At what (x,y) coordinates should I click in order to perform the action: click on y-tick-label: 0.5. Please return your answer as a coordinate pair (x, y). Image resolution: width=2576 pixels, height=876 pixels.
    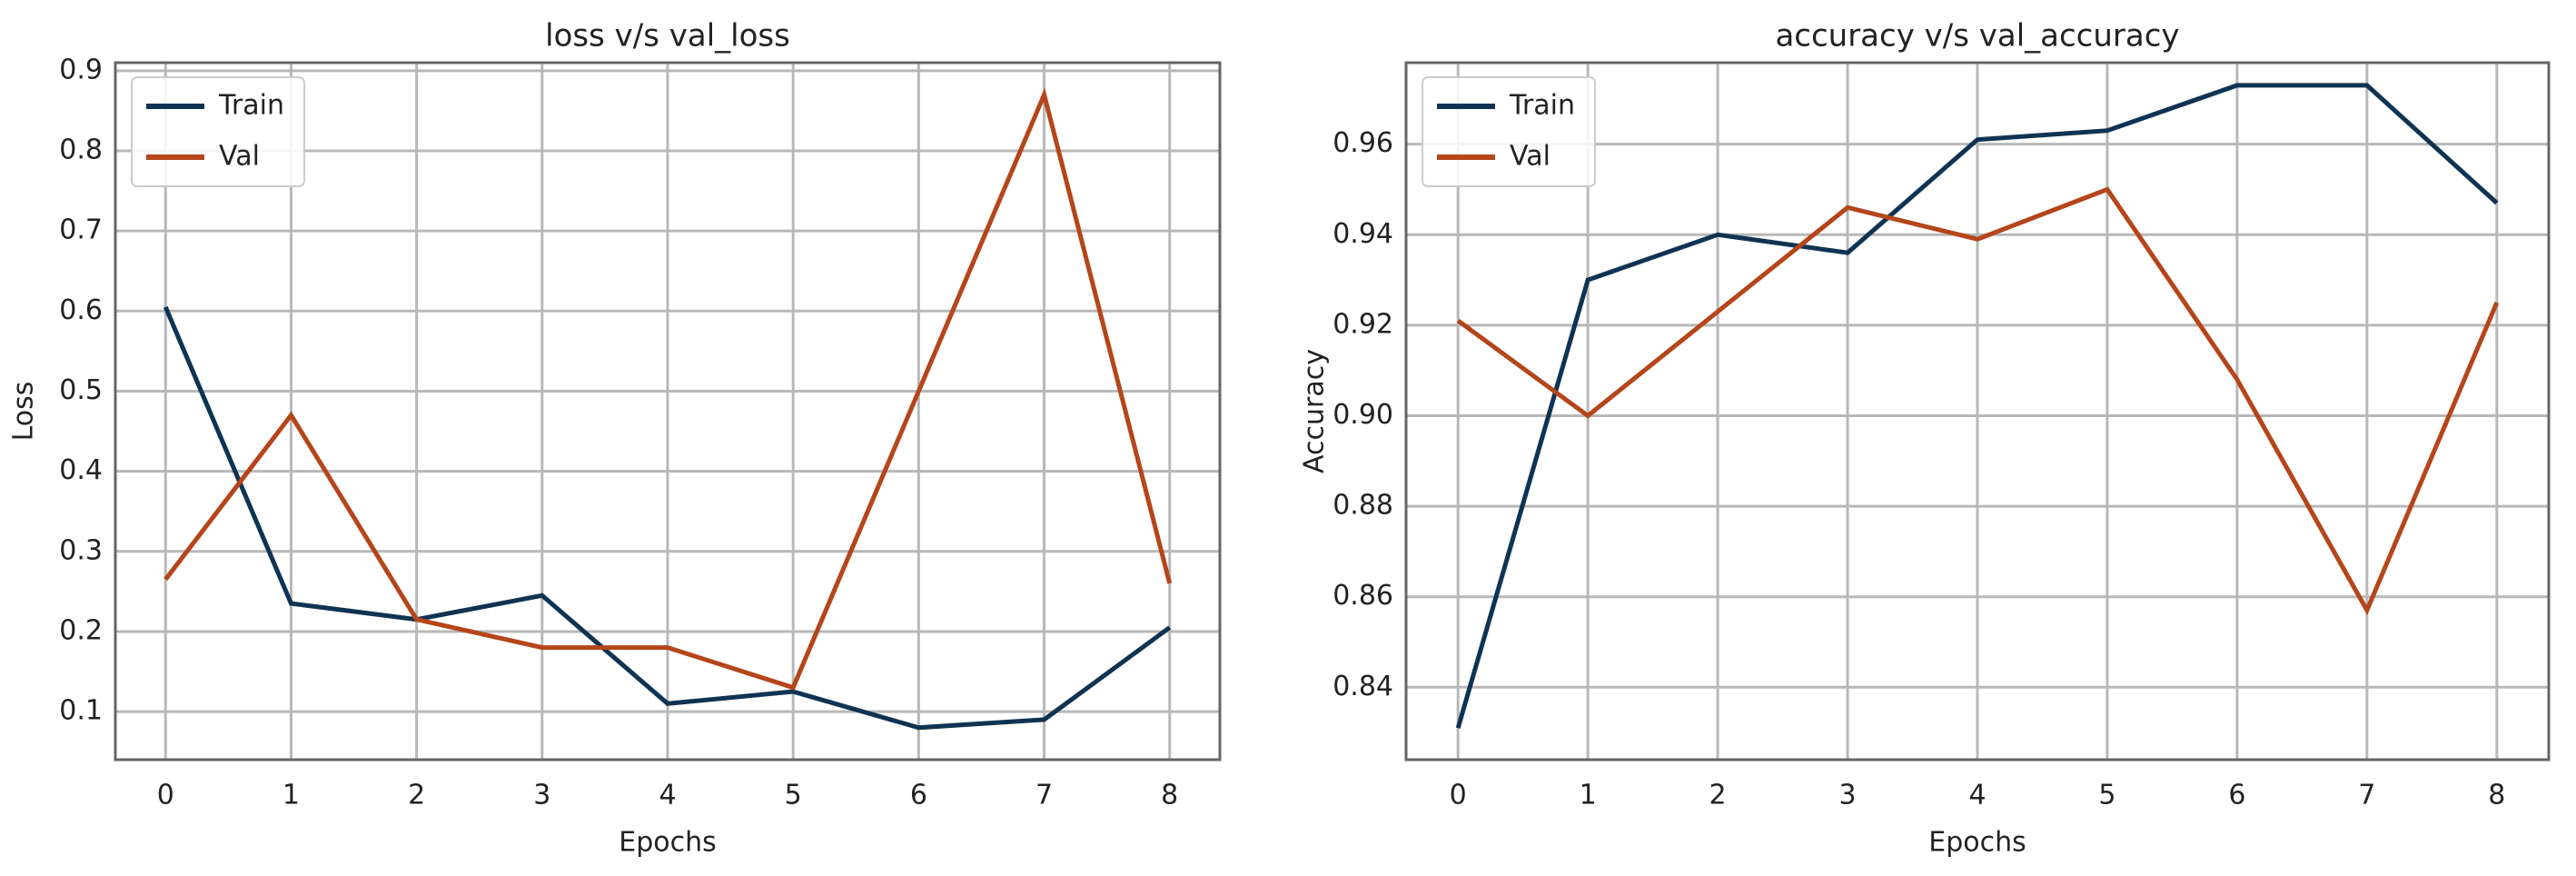
    Looking at the image, I should click on (81, 390).